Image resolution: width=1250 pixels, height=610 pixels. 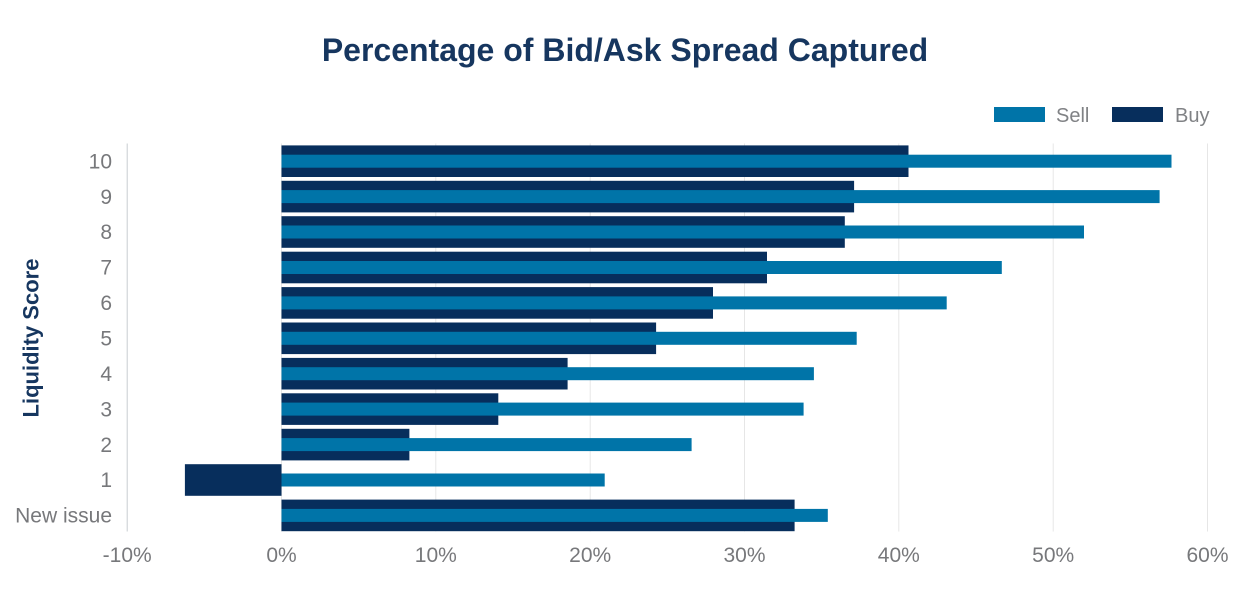 What do you see at coordinates (1053, 555) in the screenshot?
I see `svg-text: 50%` at bounding box center [1053, 555].